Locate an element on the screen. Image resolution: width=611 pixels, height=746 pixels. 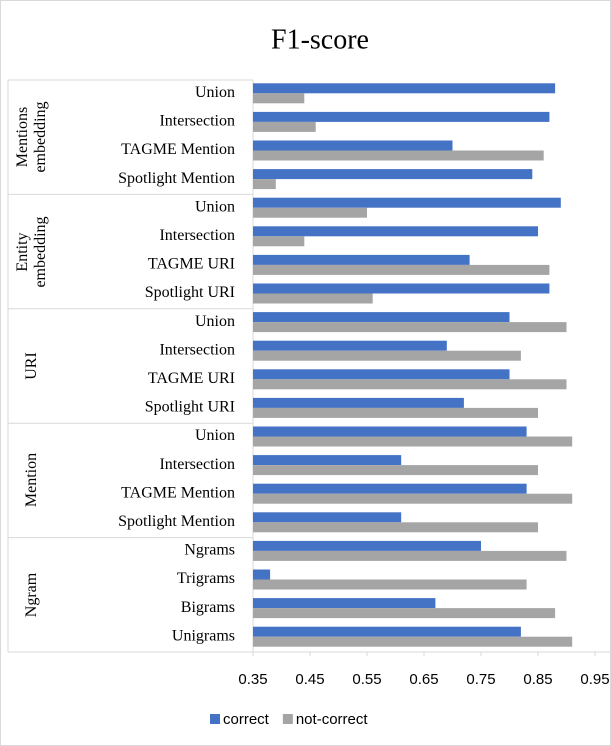
x-tick-label: 0.75 is located at coordinates (480, 679).